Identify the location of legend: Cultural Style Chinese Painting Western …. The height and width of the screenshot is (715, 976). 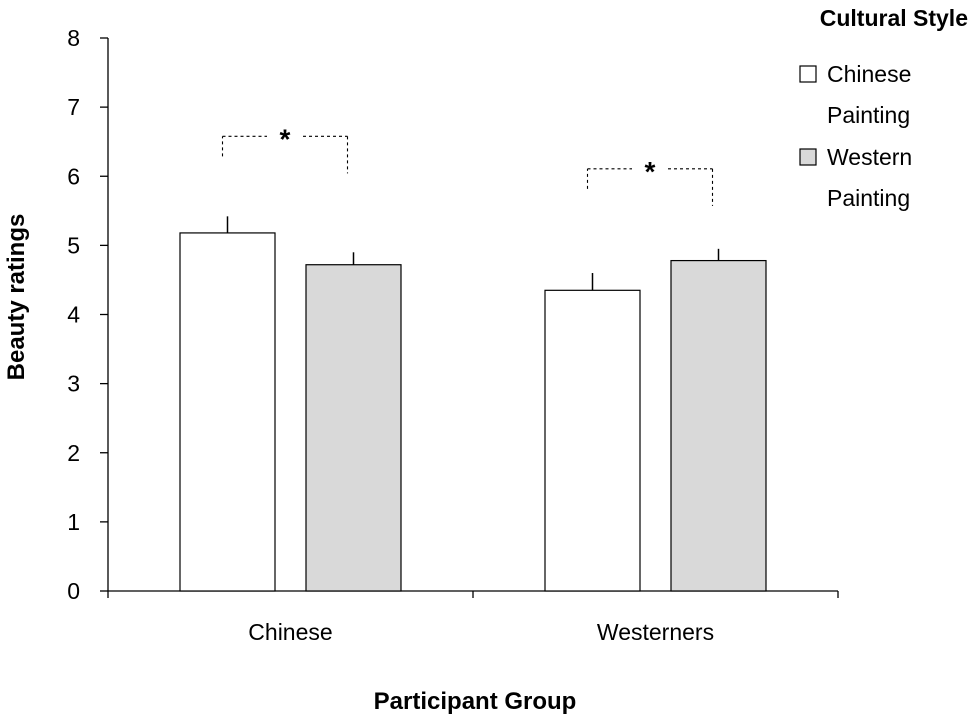
(883, 108).